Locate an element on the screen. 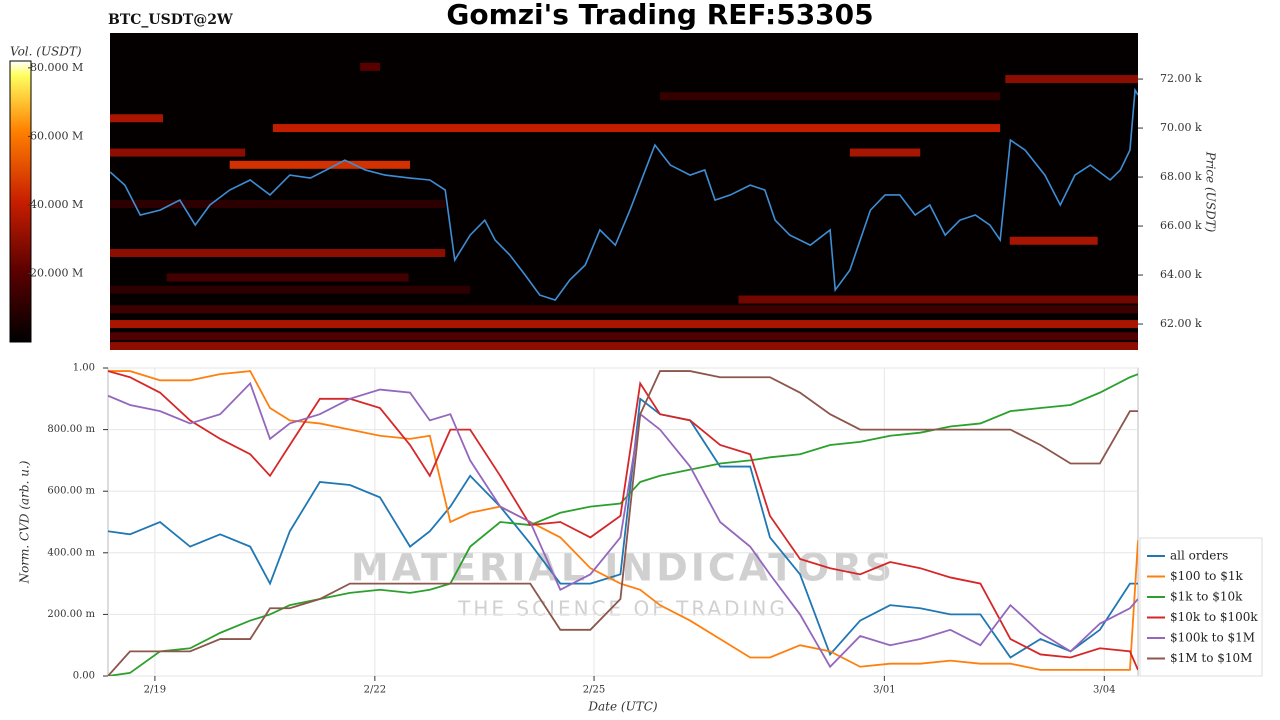  page-title: Gomzi's Trading REF:53305 is located at coordinates (659, 15).